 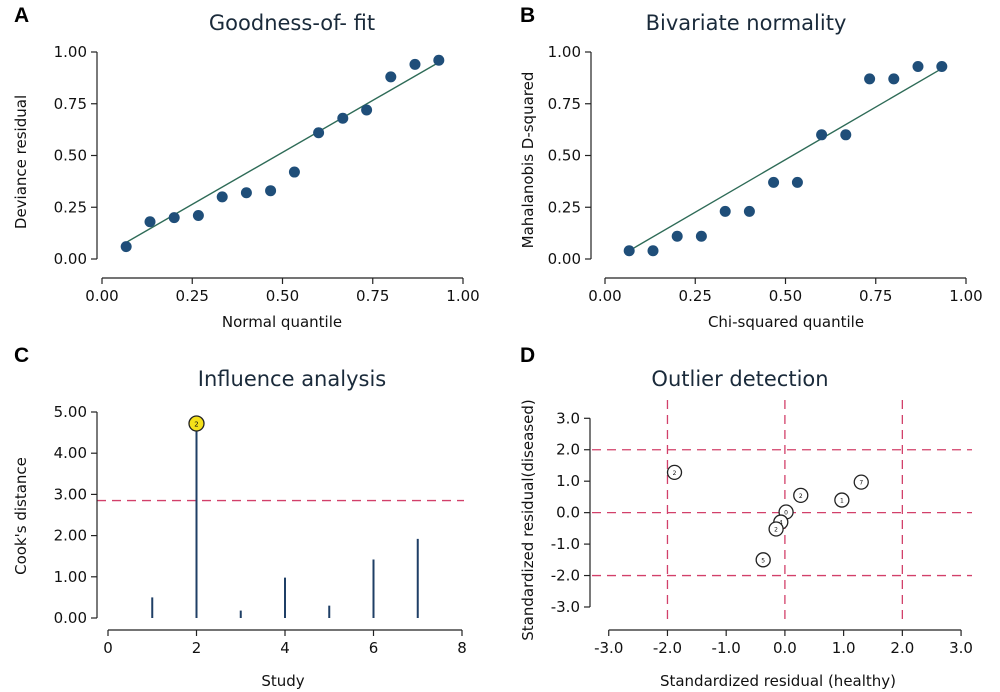 What do you see at coordinates (282, 322) in the screenshot?
I see `x-axis-label: Normal quantile` at bounding box center [282, 322].